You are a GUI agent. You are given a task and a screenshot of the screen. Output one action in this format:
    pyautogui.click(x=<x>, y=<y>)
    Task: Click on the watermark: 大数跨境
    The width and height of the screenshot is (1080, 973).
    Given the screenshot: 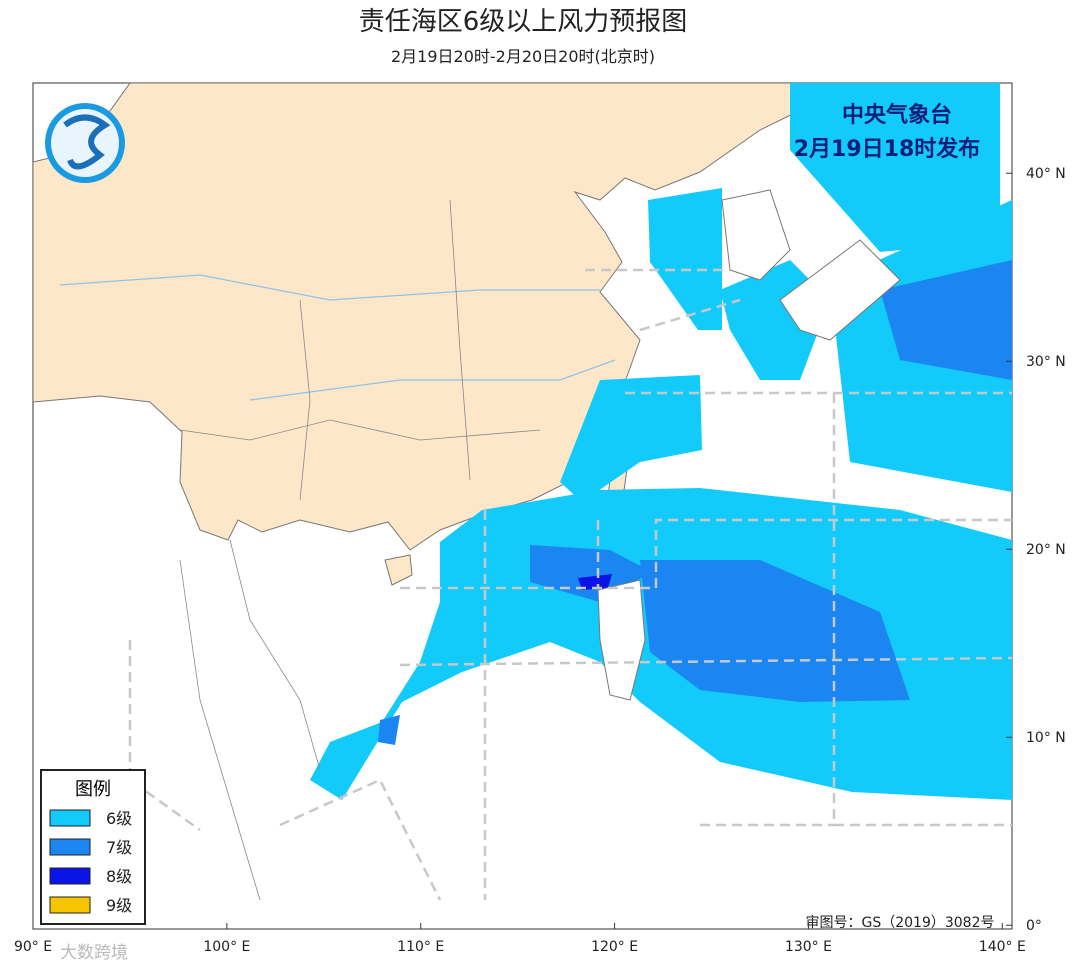 What is the action you would take?
    pyautogui.click(x=94, y=953)
    